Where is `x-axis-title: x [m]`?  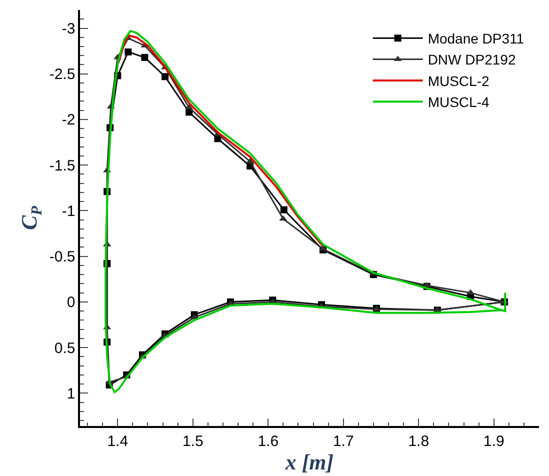 x-axis-title: x [m] is located at coordinates (309, 462).